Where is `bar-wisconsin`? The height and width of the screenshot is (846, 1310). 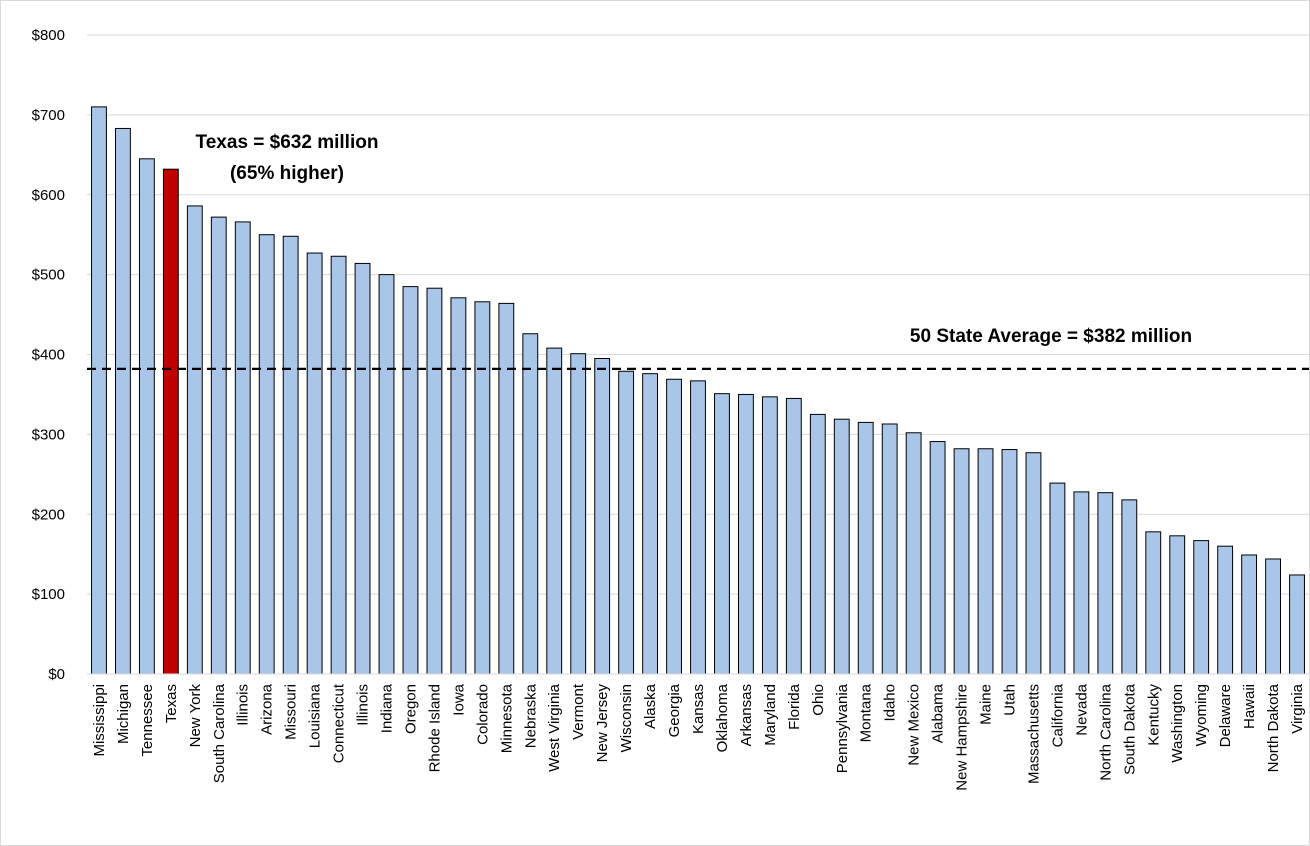
bar-wisconsin is located at coordinates (626, 522).